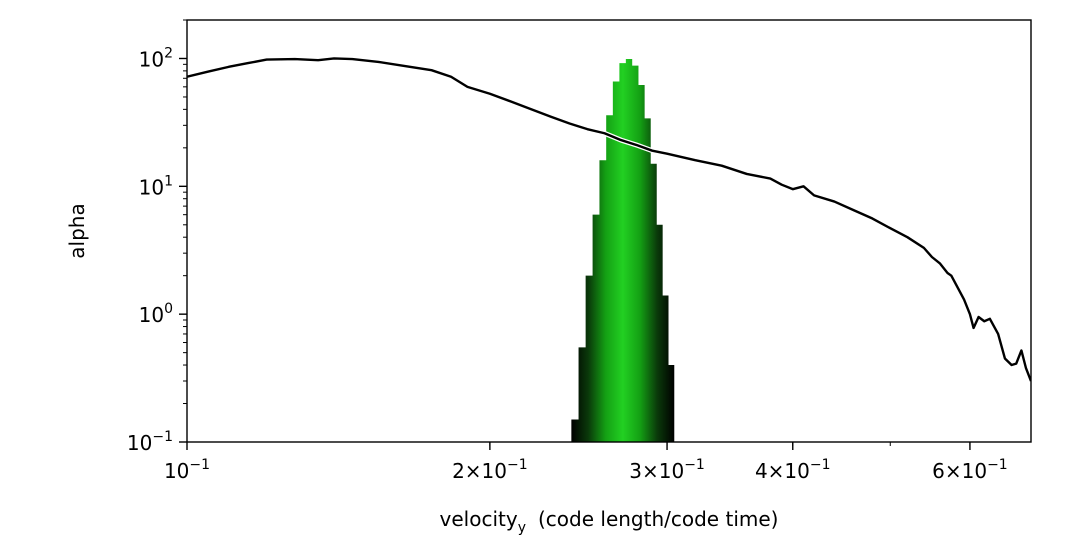 The width and height of the screenshot is (1076, 554). Describe the element at coordinates (77, 230) in the screenshot. I see `y-axis-label: alpha` at that location.